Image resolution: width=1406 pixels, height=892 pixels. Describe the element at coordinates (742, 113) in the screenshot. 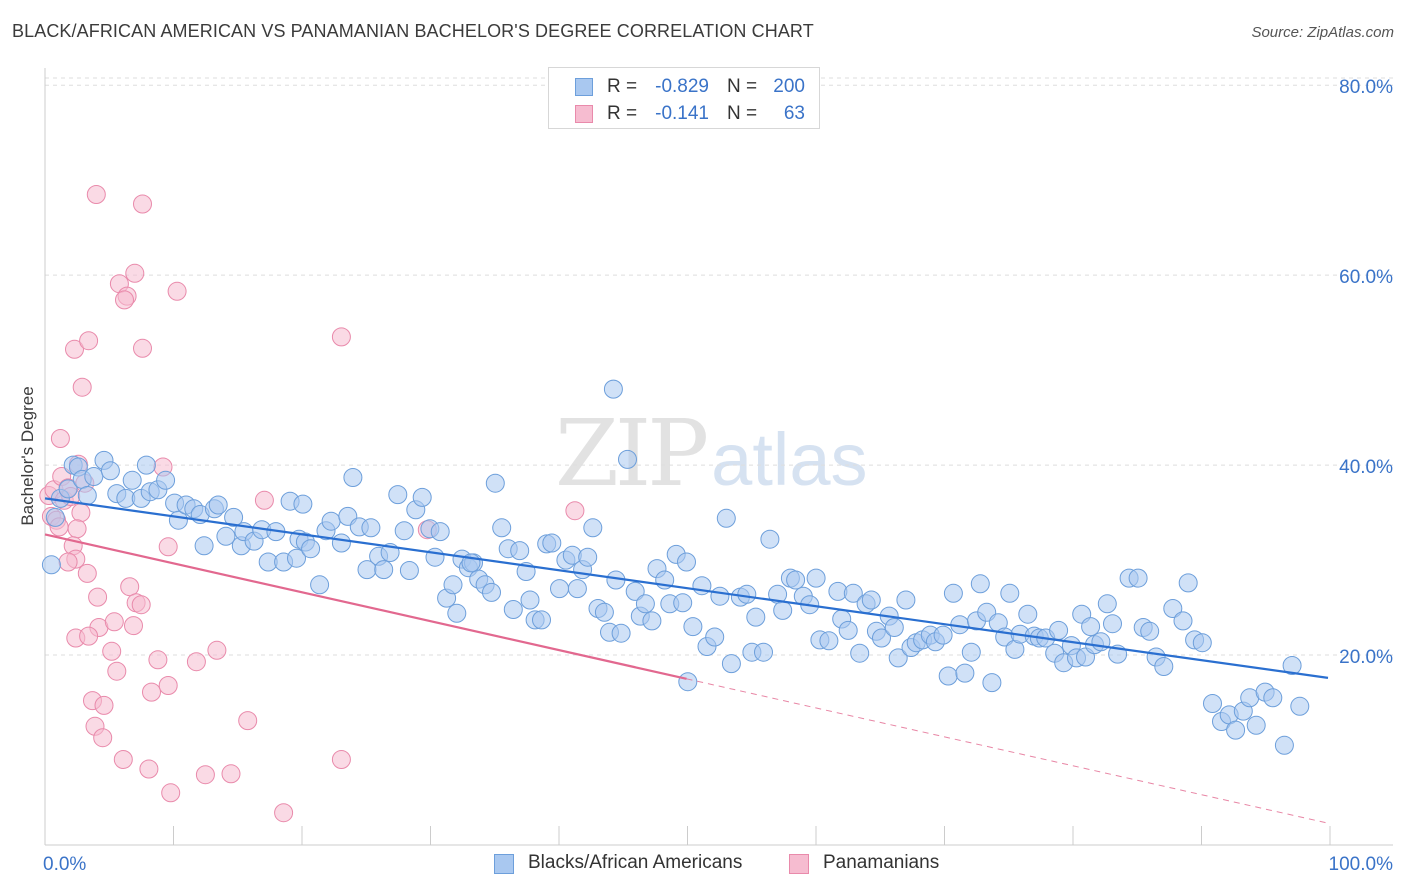

I see `n-label: N =` at that location.